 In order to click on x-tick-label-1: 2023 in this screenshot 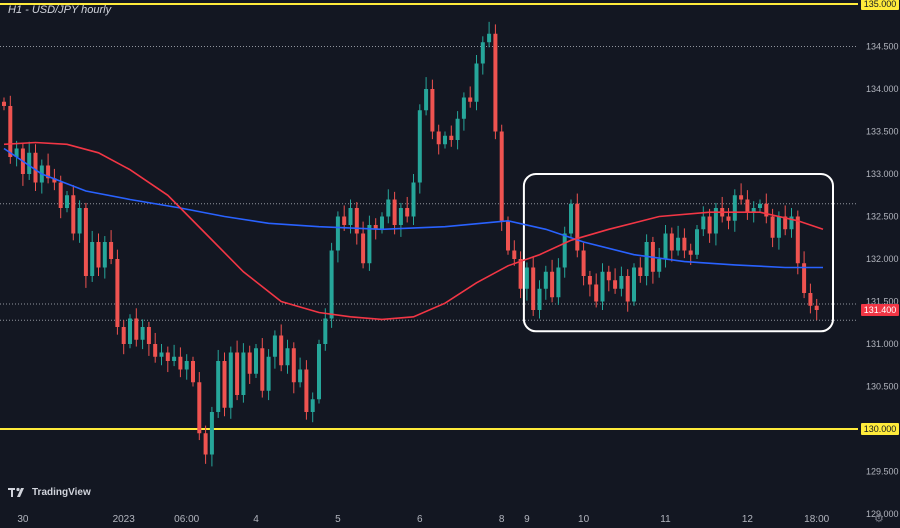, I will do `click(124, 519)`.